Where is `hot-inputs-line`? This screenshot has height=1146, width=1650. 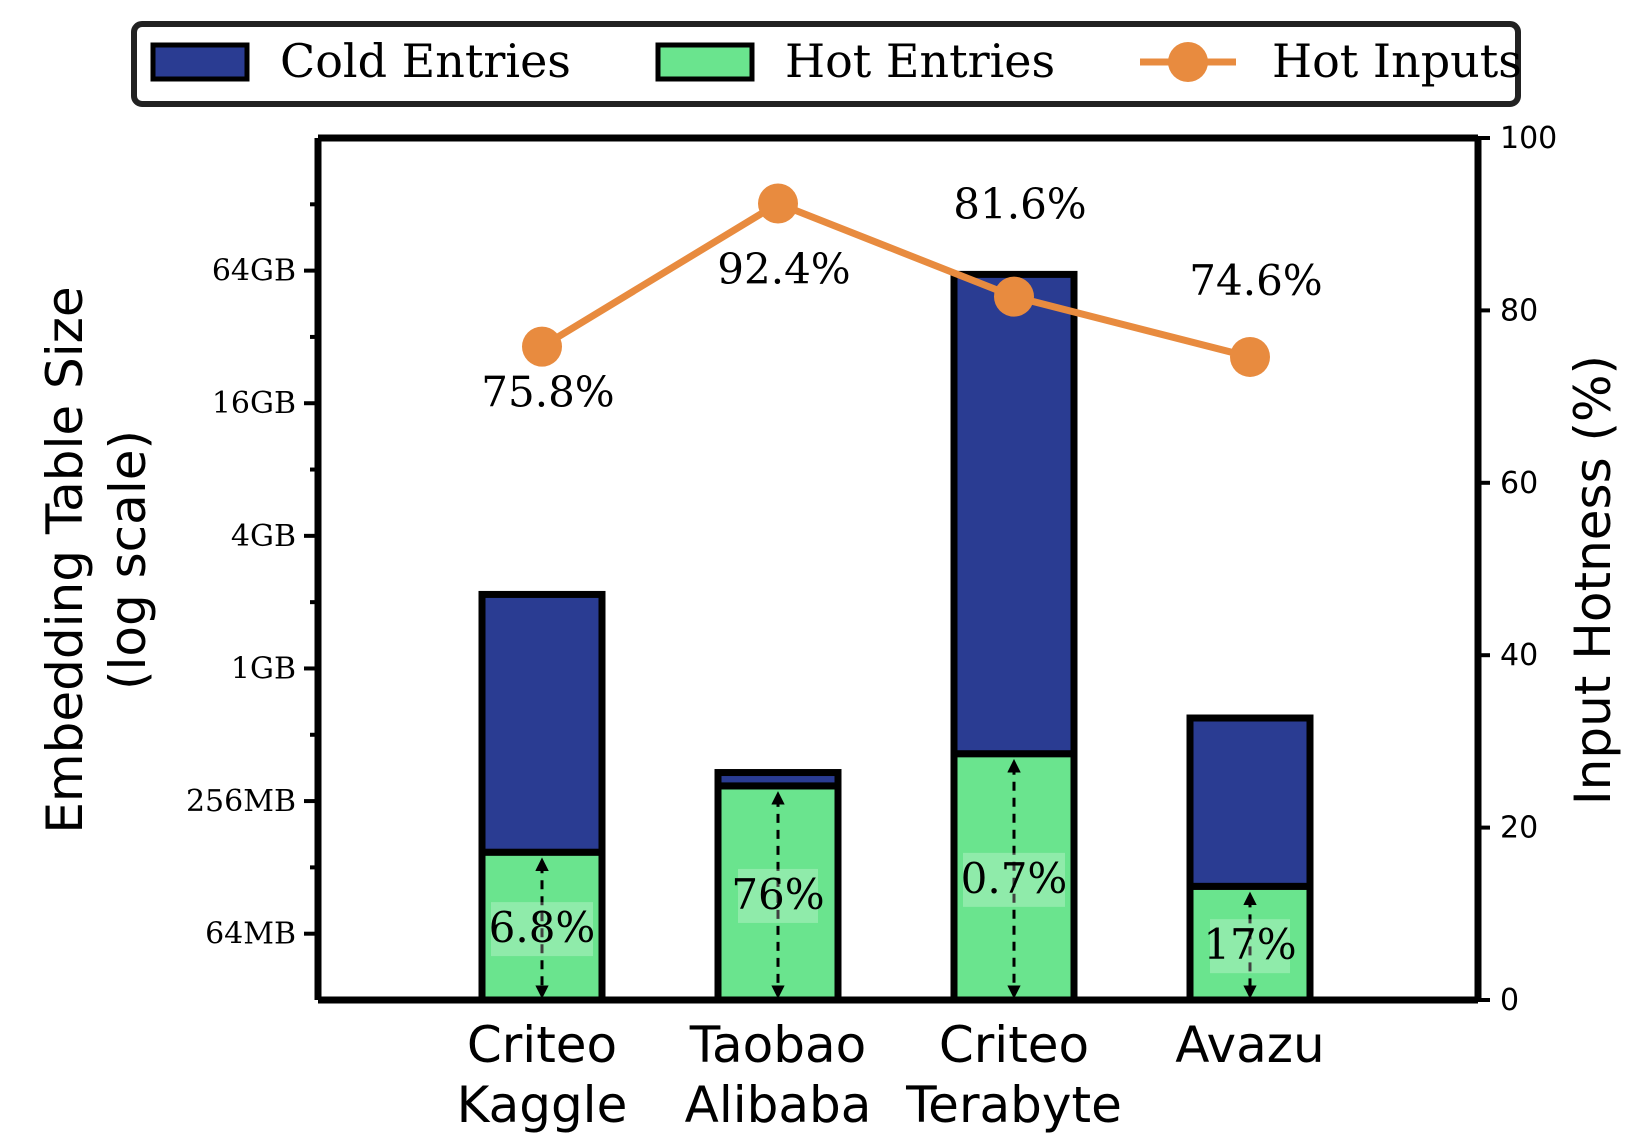
hot-inputs-line is located at coordinates (895, 280).